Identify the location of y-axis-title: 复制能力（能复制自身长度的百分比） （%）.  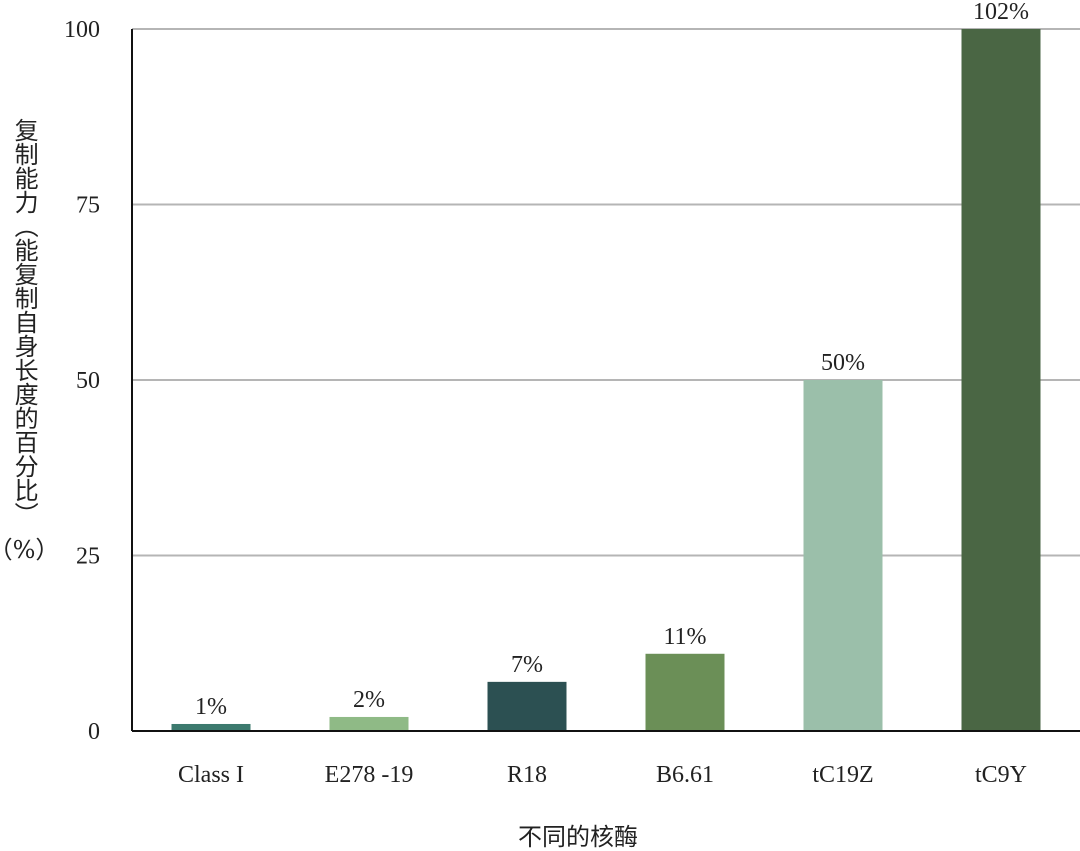
(29, 388).